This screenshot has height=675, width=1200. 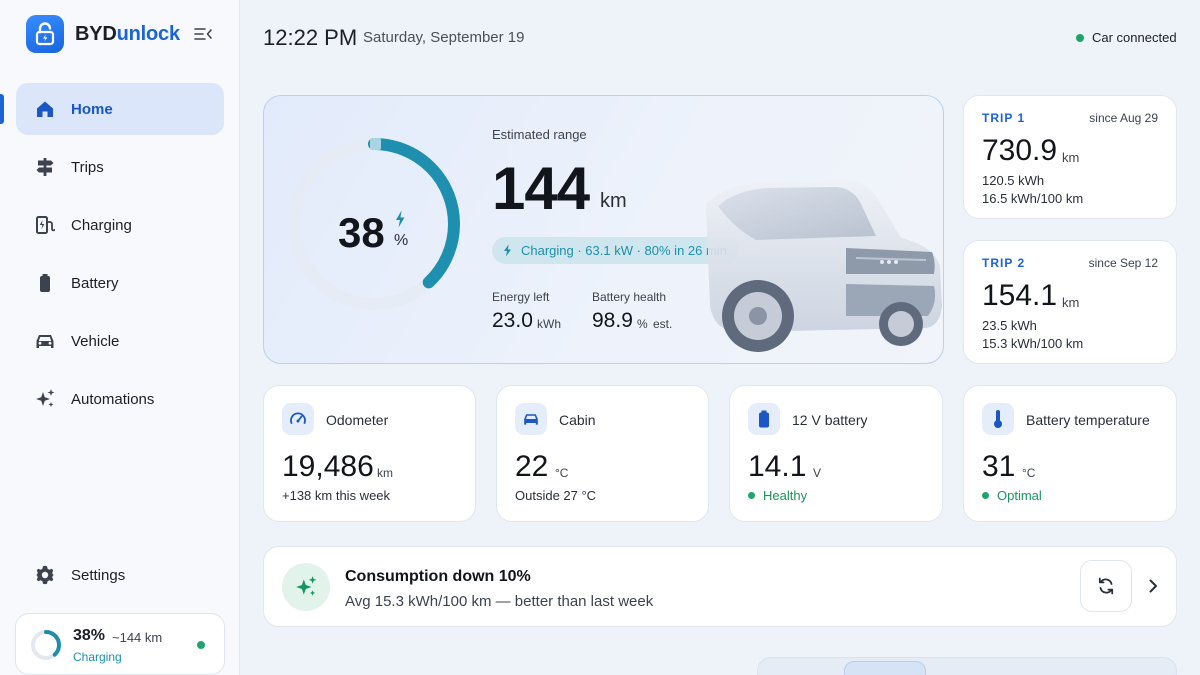 I want to click on sidebar-item-label: Battery, so click(x=95, y=283).